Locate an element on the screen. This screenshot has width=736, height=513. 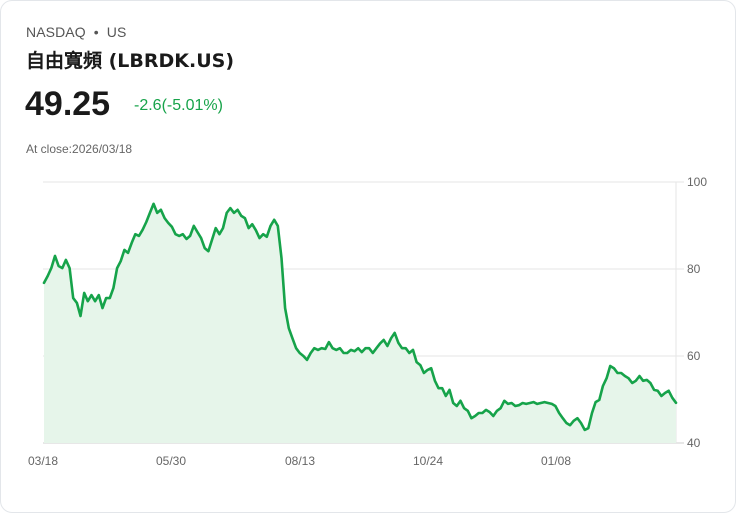
stock-title: 自由寬頻 (LBRDK.US) is located at coordinates (130, 61).